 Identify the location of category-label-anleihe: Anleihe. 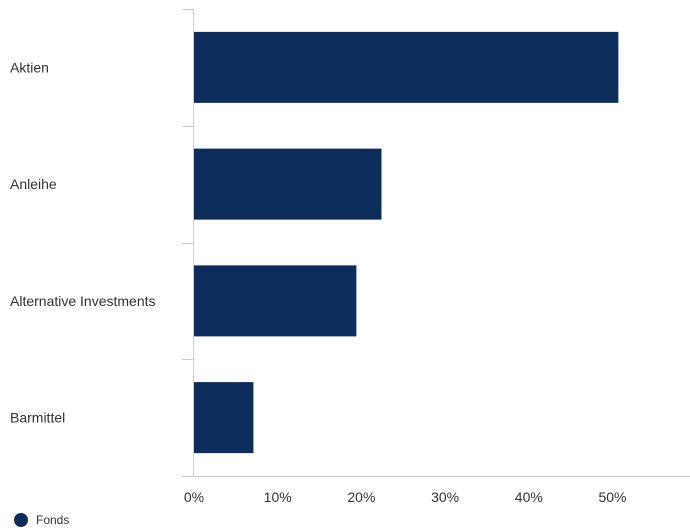
(33, 184).